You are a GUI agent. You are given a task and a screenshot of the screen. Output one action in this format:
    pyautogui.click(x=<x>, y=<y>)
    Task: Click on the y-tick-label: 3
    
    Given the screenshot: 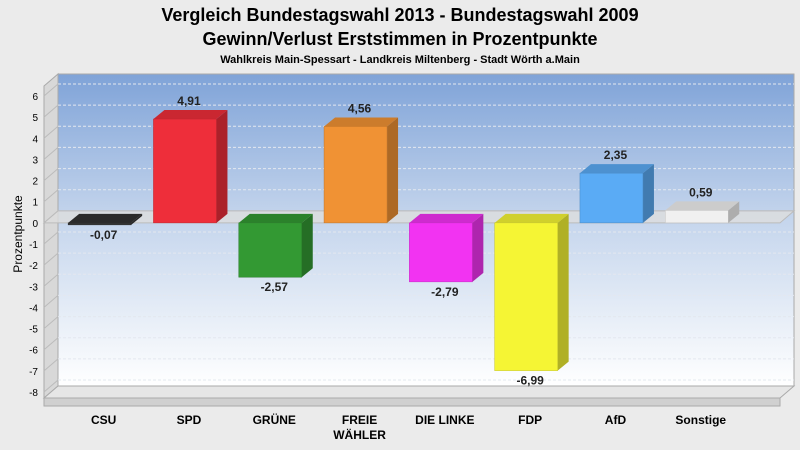 What is the action you would take?
    pyautogui.click(x=35, y=160)
    